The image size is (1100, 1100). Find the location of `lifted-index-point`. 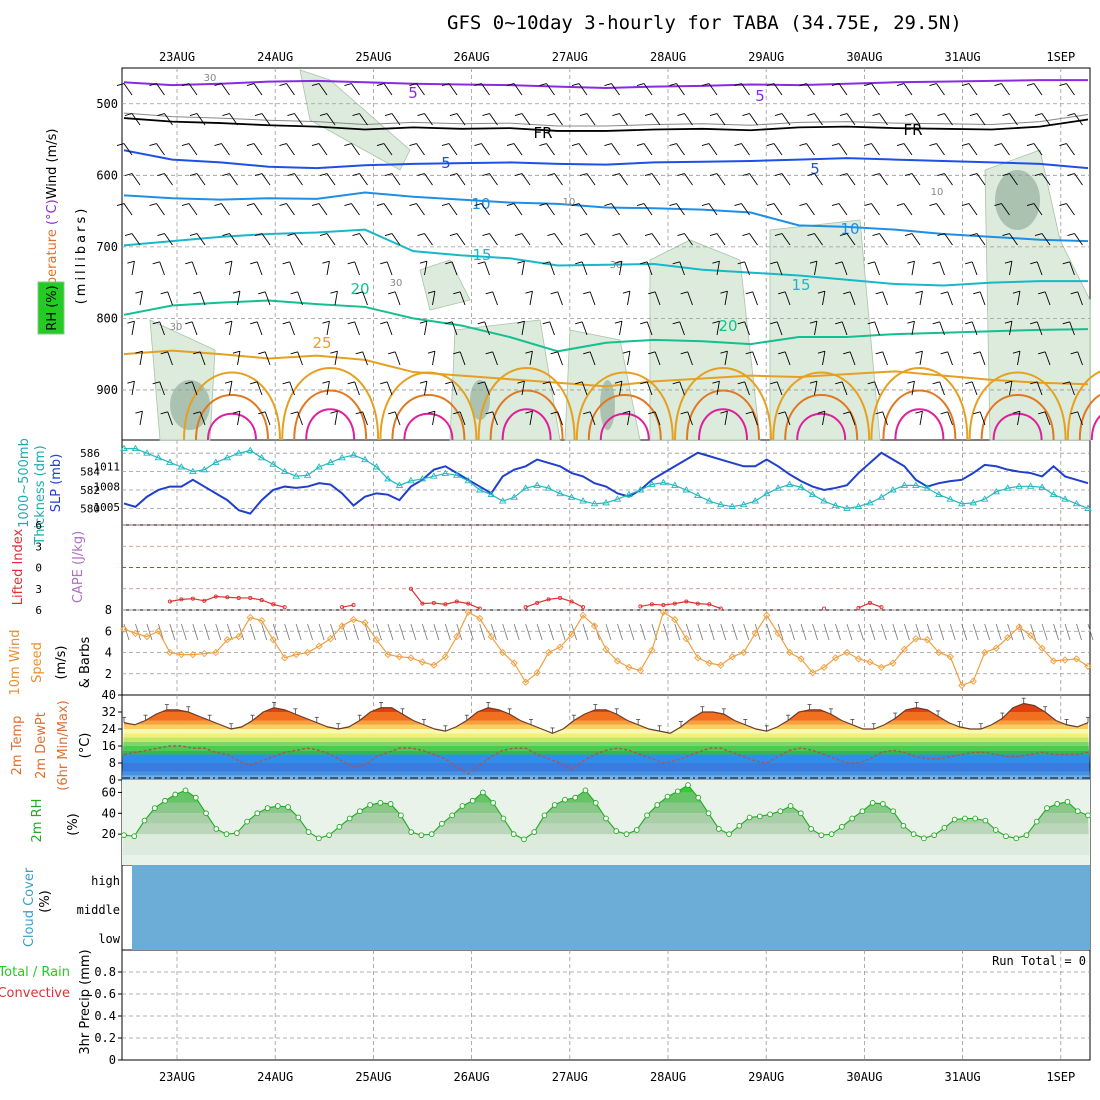

lifted-index-point is located at coordinates (410, 588).